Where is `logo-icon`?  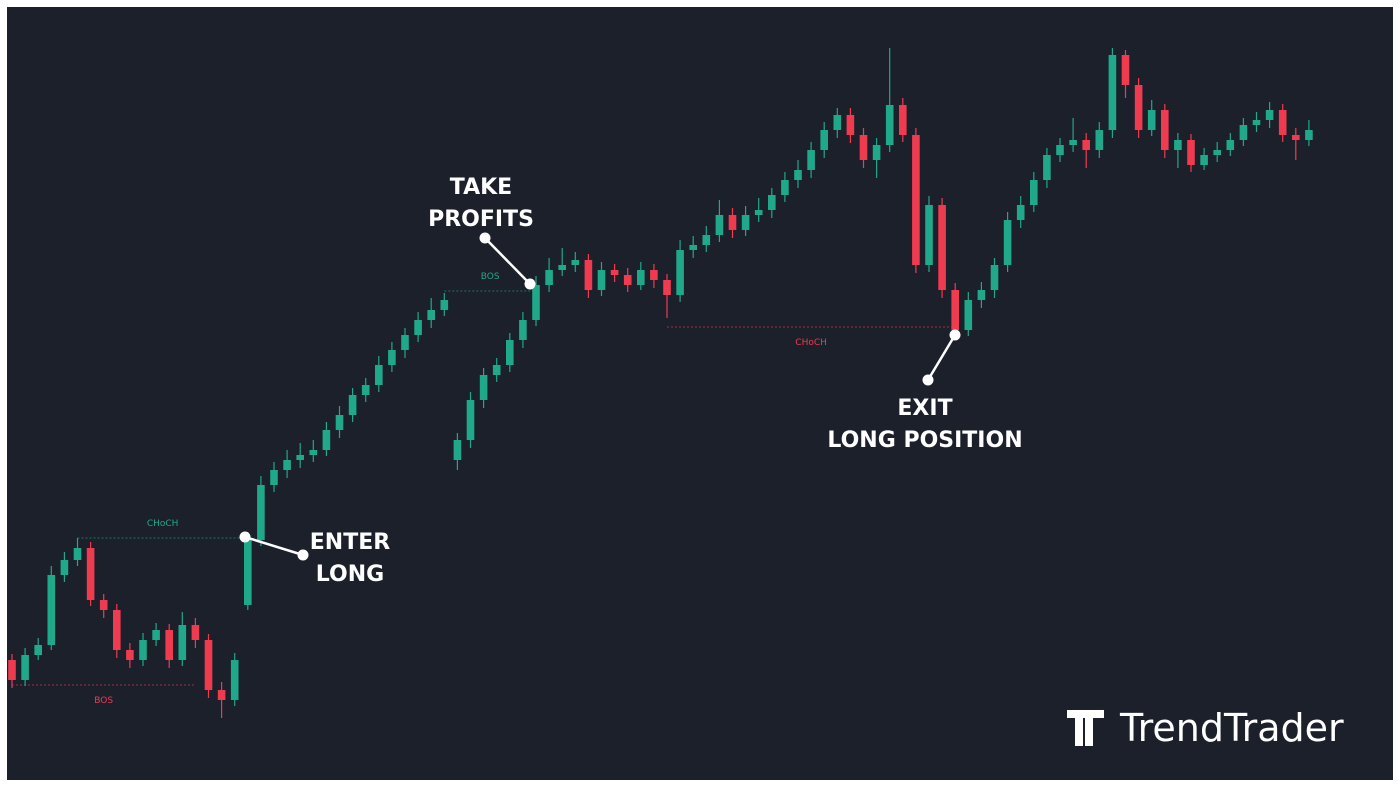
logo-icon is located at coordinates (1085, 728).